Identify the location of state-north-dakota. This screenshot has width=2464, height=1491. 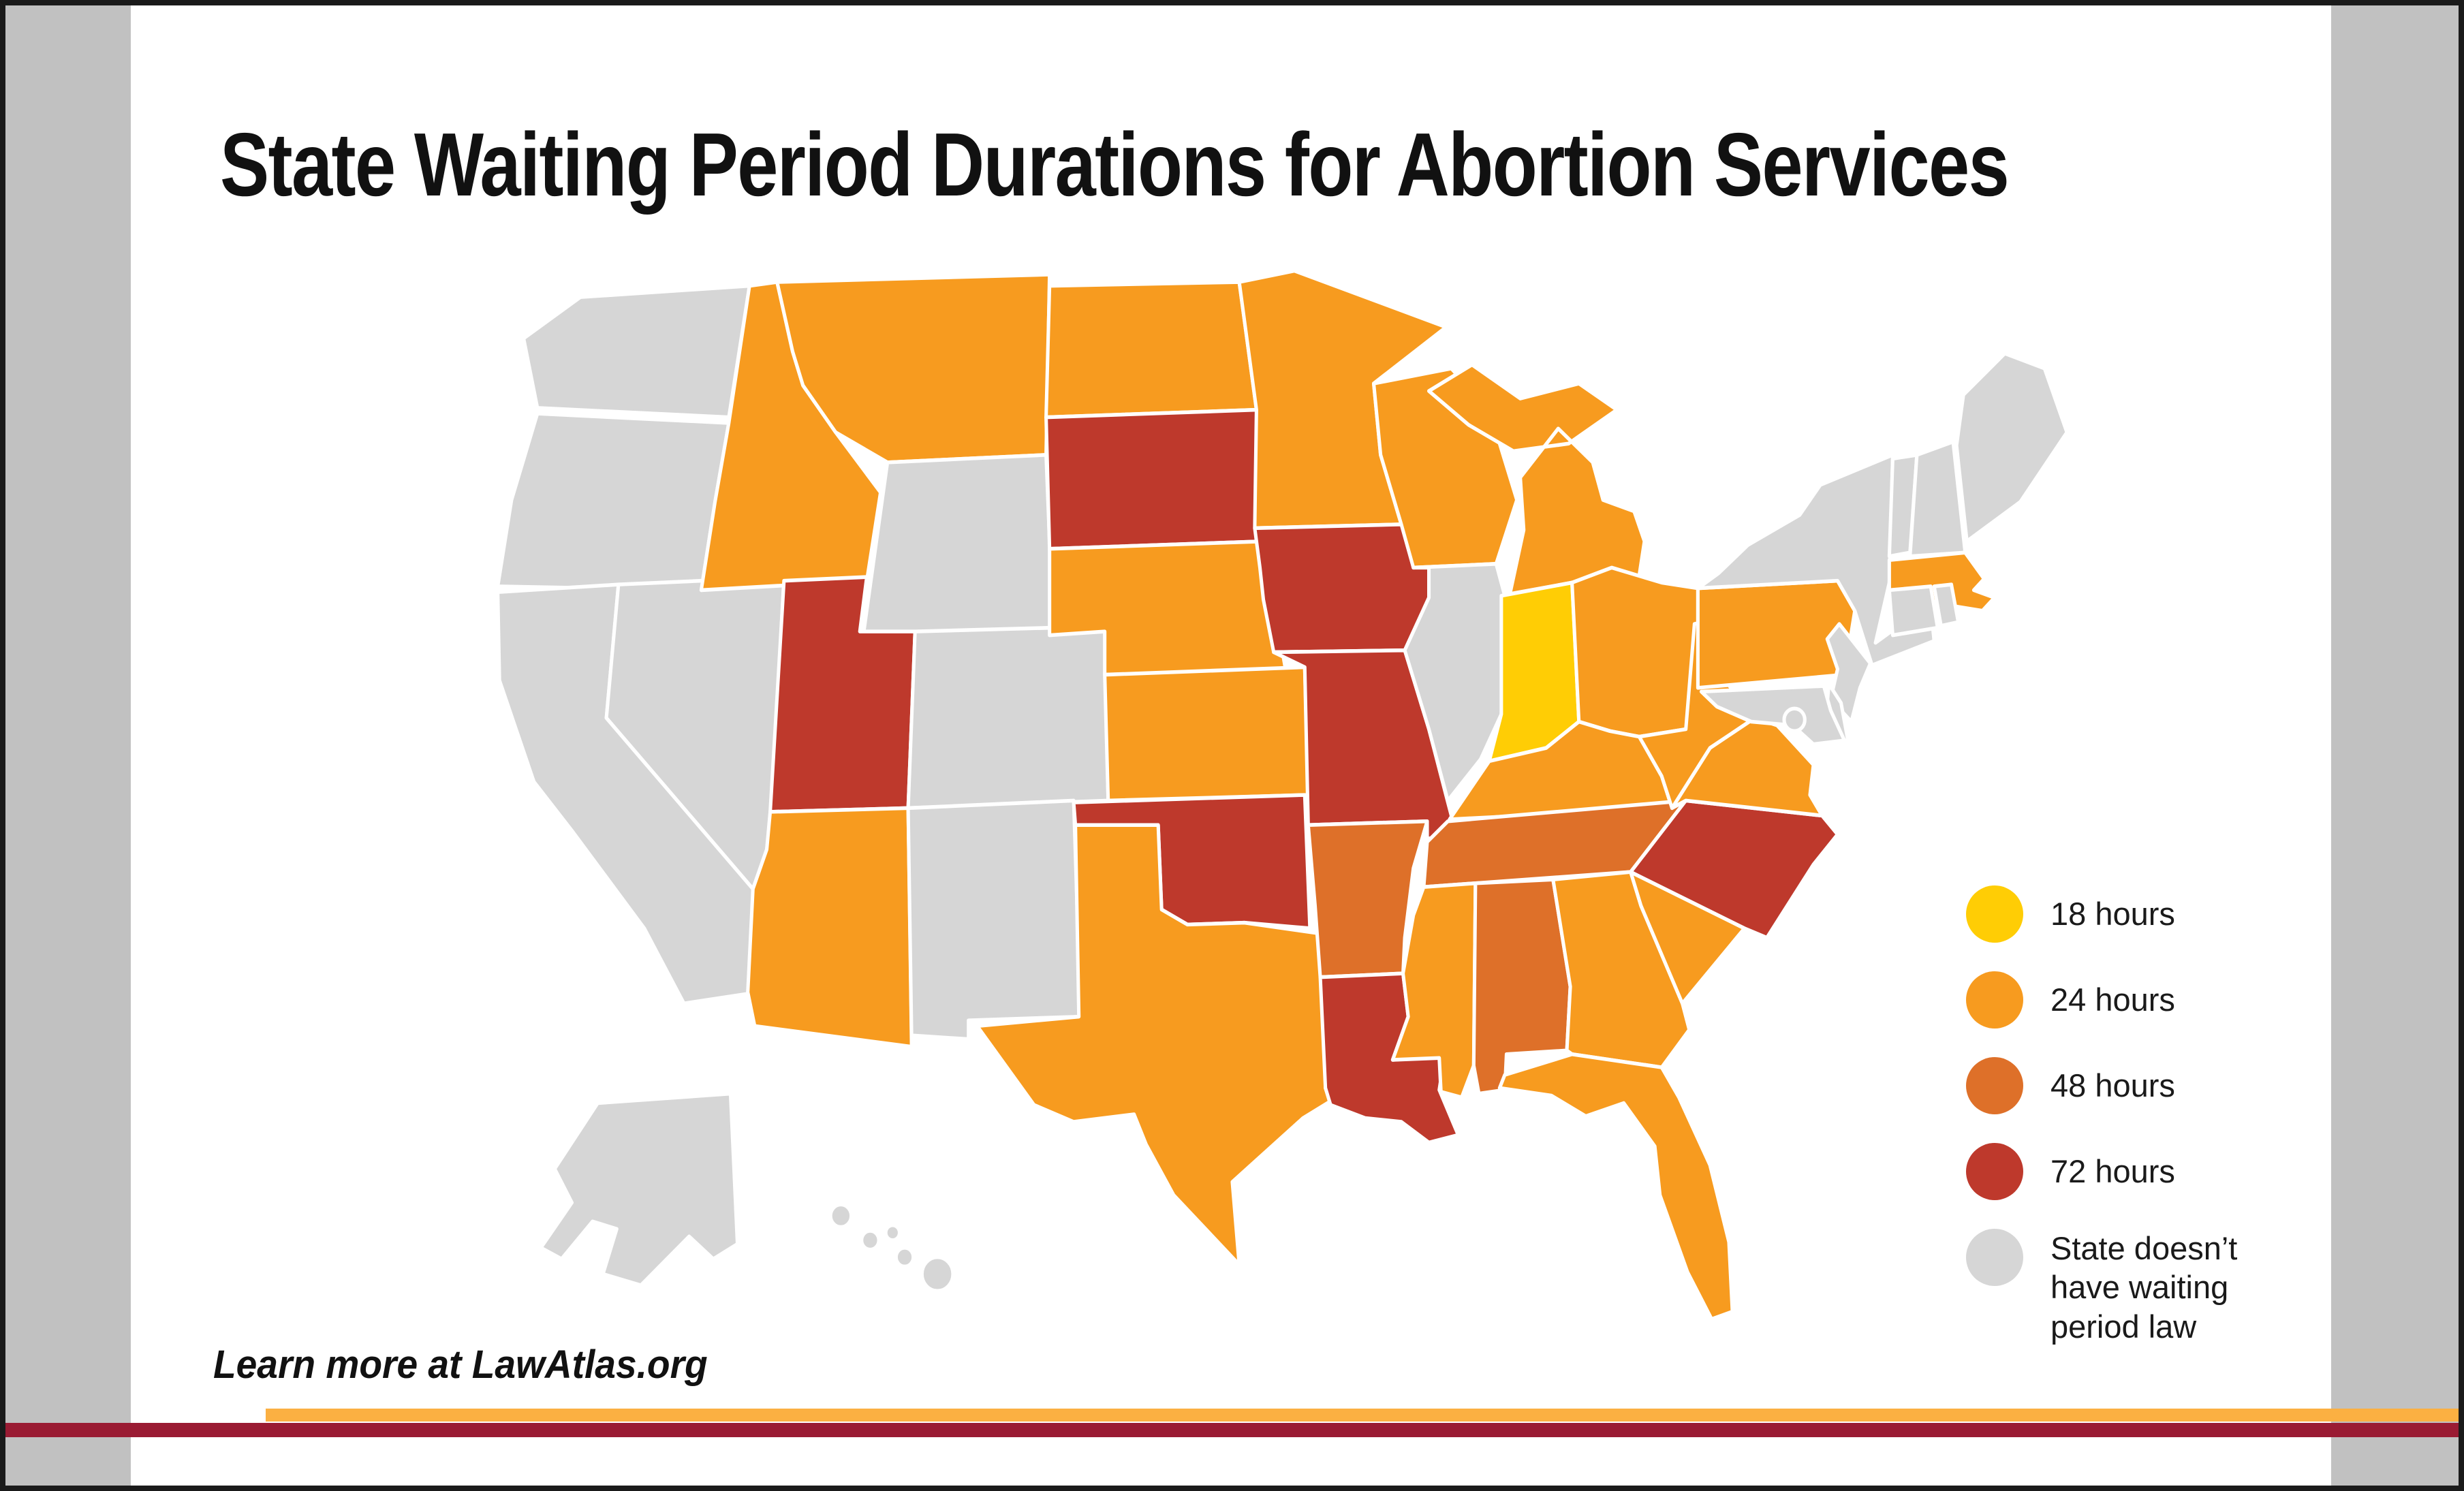
(1151, 350).